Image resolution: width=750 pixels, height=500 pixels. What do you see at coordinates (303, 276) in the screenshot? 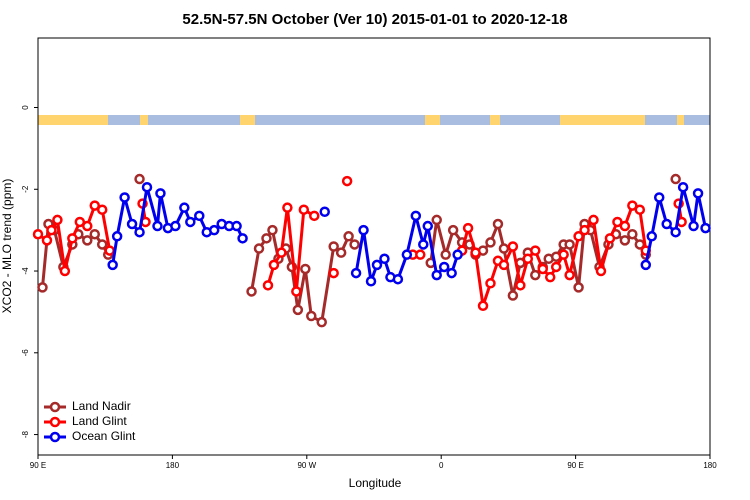
I see `series-line` at bounding box center [303, 276].